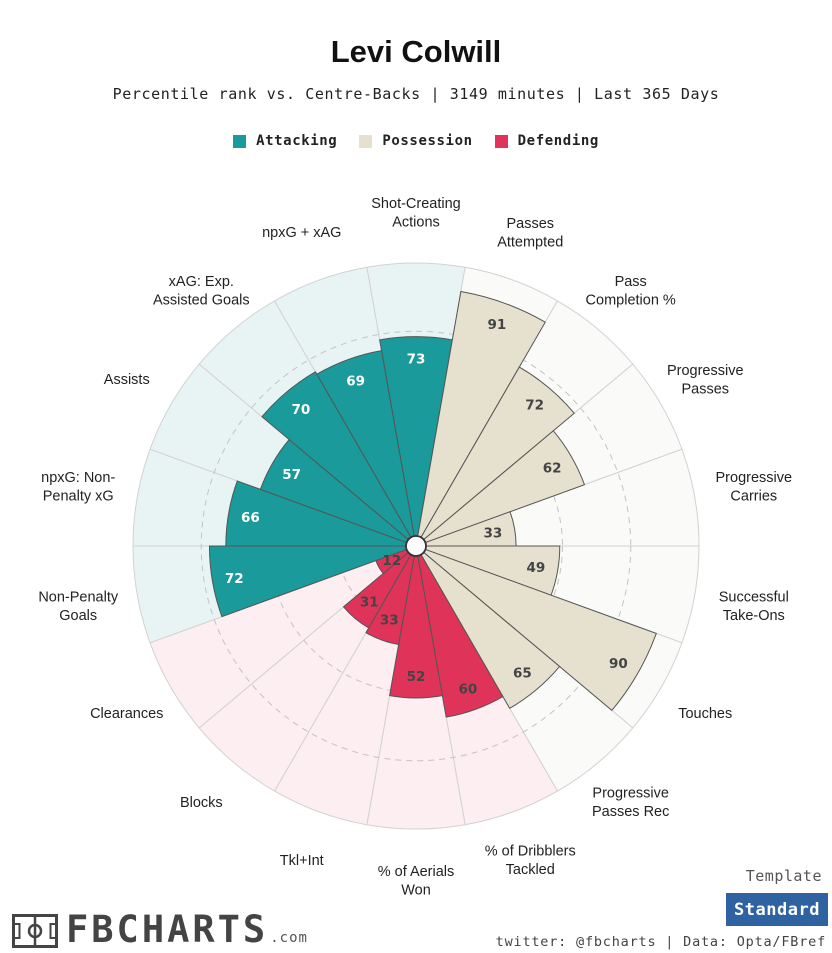  I want to click on category-label: npxG + xAG, so click(301, 233).